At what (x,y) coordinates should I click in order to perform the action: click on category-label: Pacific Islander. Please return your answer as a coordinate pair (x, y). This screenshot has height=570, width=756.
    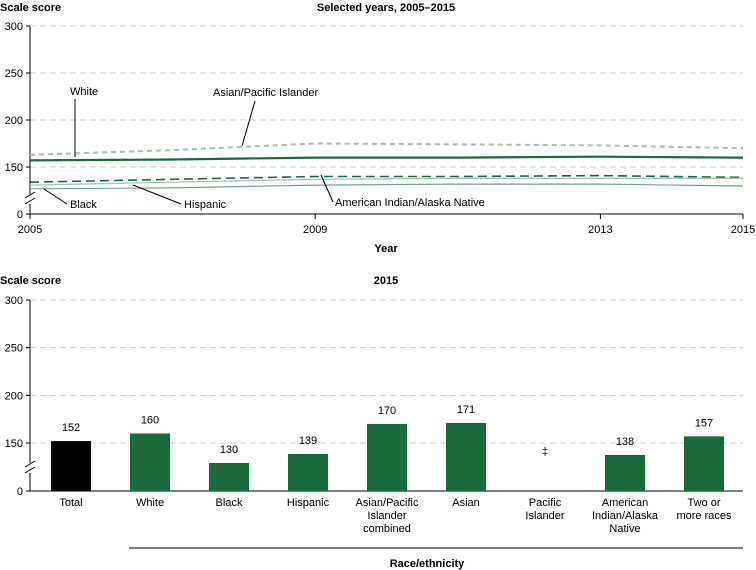
    Looking at the image, I should click on (544, 509).